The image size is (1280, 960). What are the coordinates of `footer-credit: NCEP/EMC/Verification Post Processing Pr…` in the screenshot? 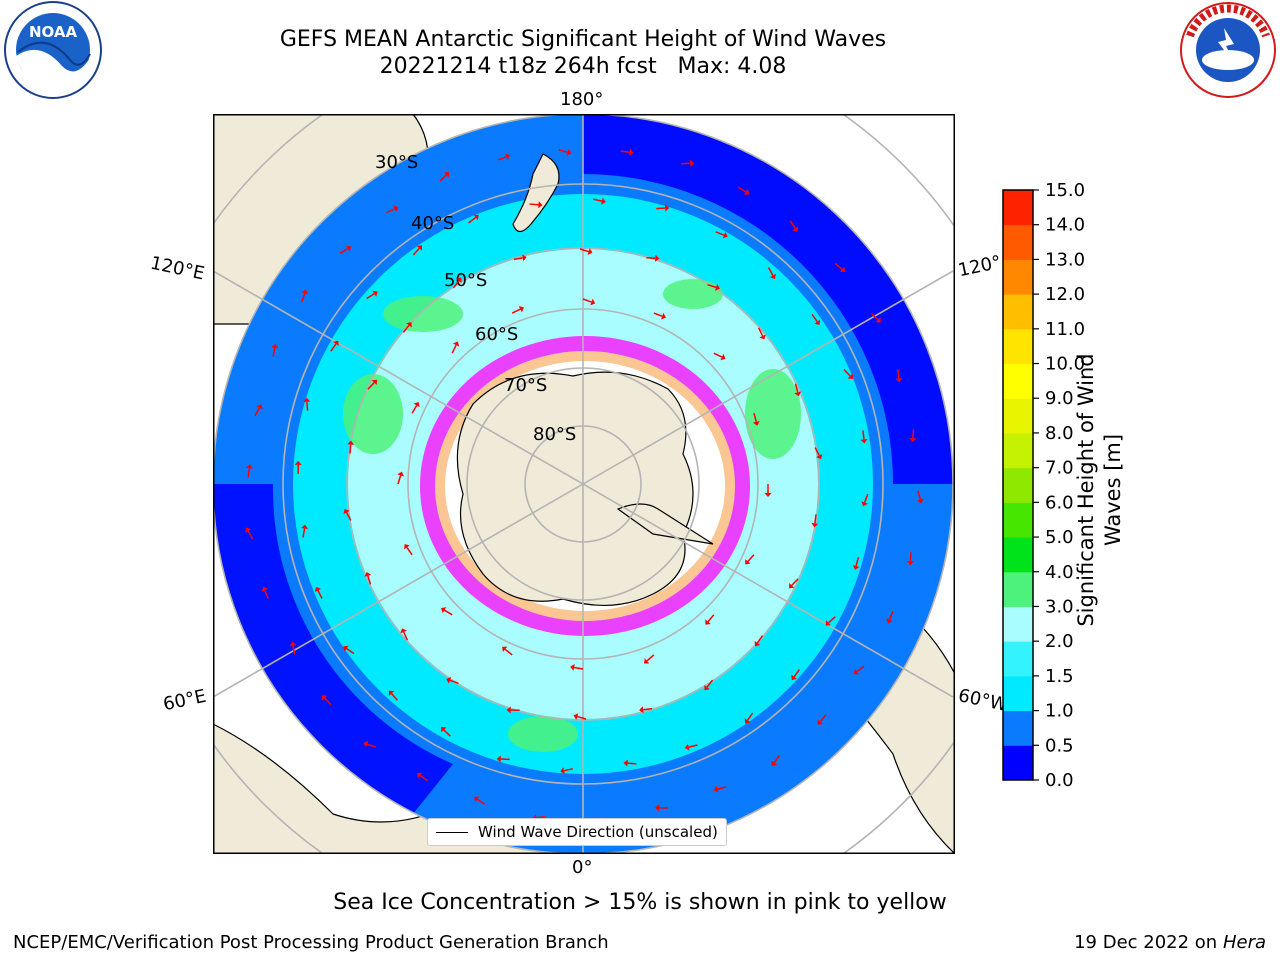 It's located at (311, 942).